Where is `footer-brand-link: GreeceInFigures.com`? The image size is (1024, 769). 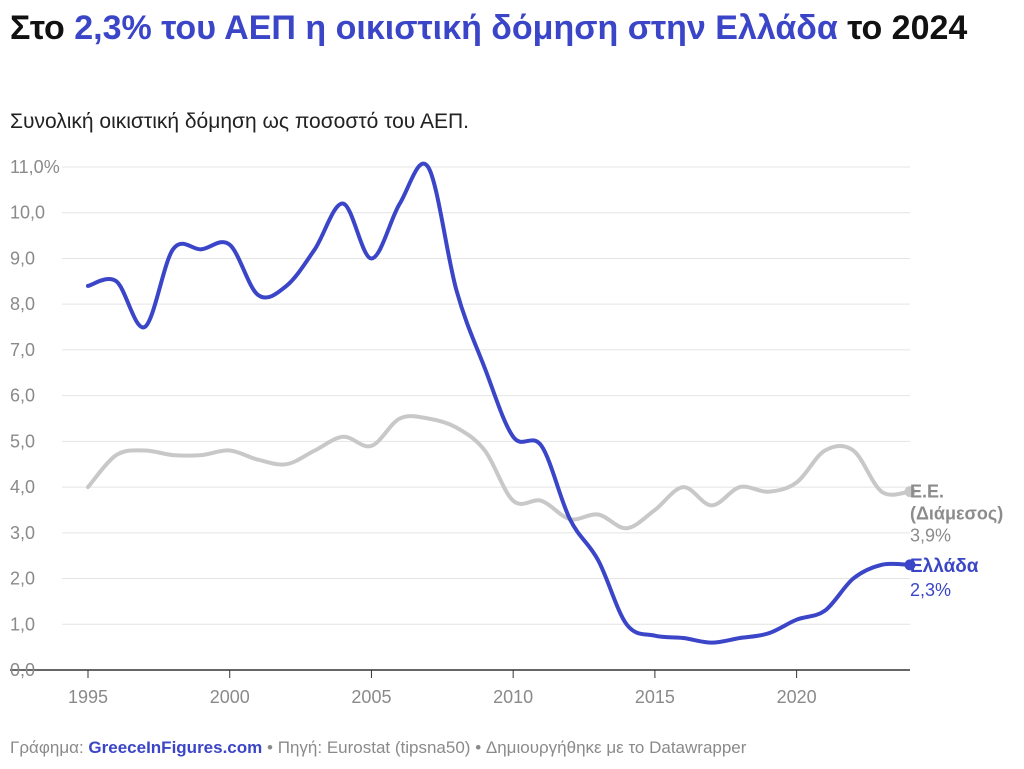 footer-brand-link: GreeceInFigures.com is located at coordinates (175, 747).